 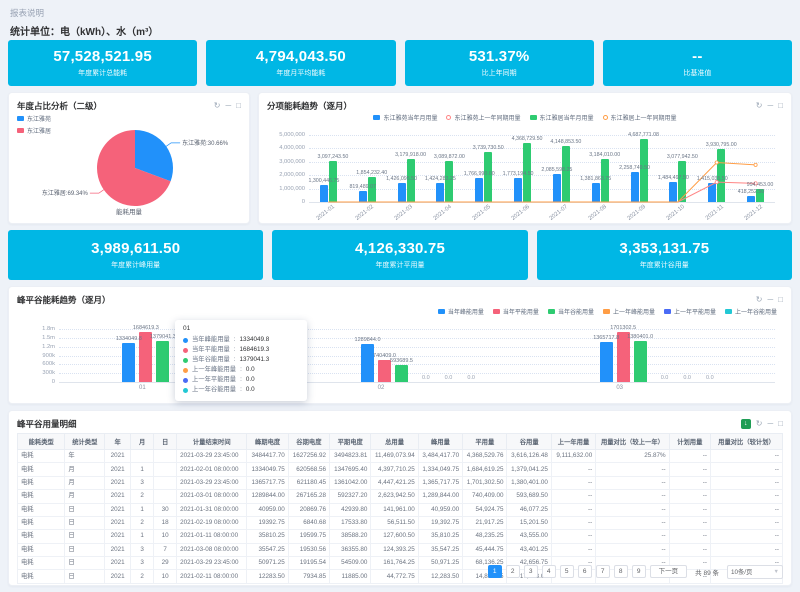 I want to click on page-size-select: 10条/页 ▼, so click(x=755, y=571).